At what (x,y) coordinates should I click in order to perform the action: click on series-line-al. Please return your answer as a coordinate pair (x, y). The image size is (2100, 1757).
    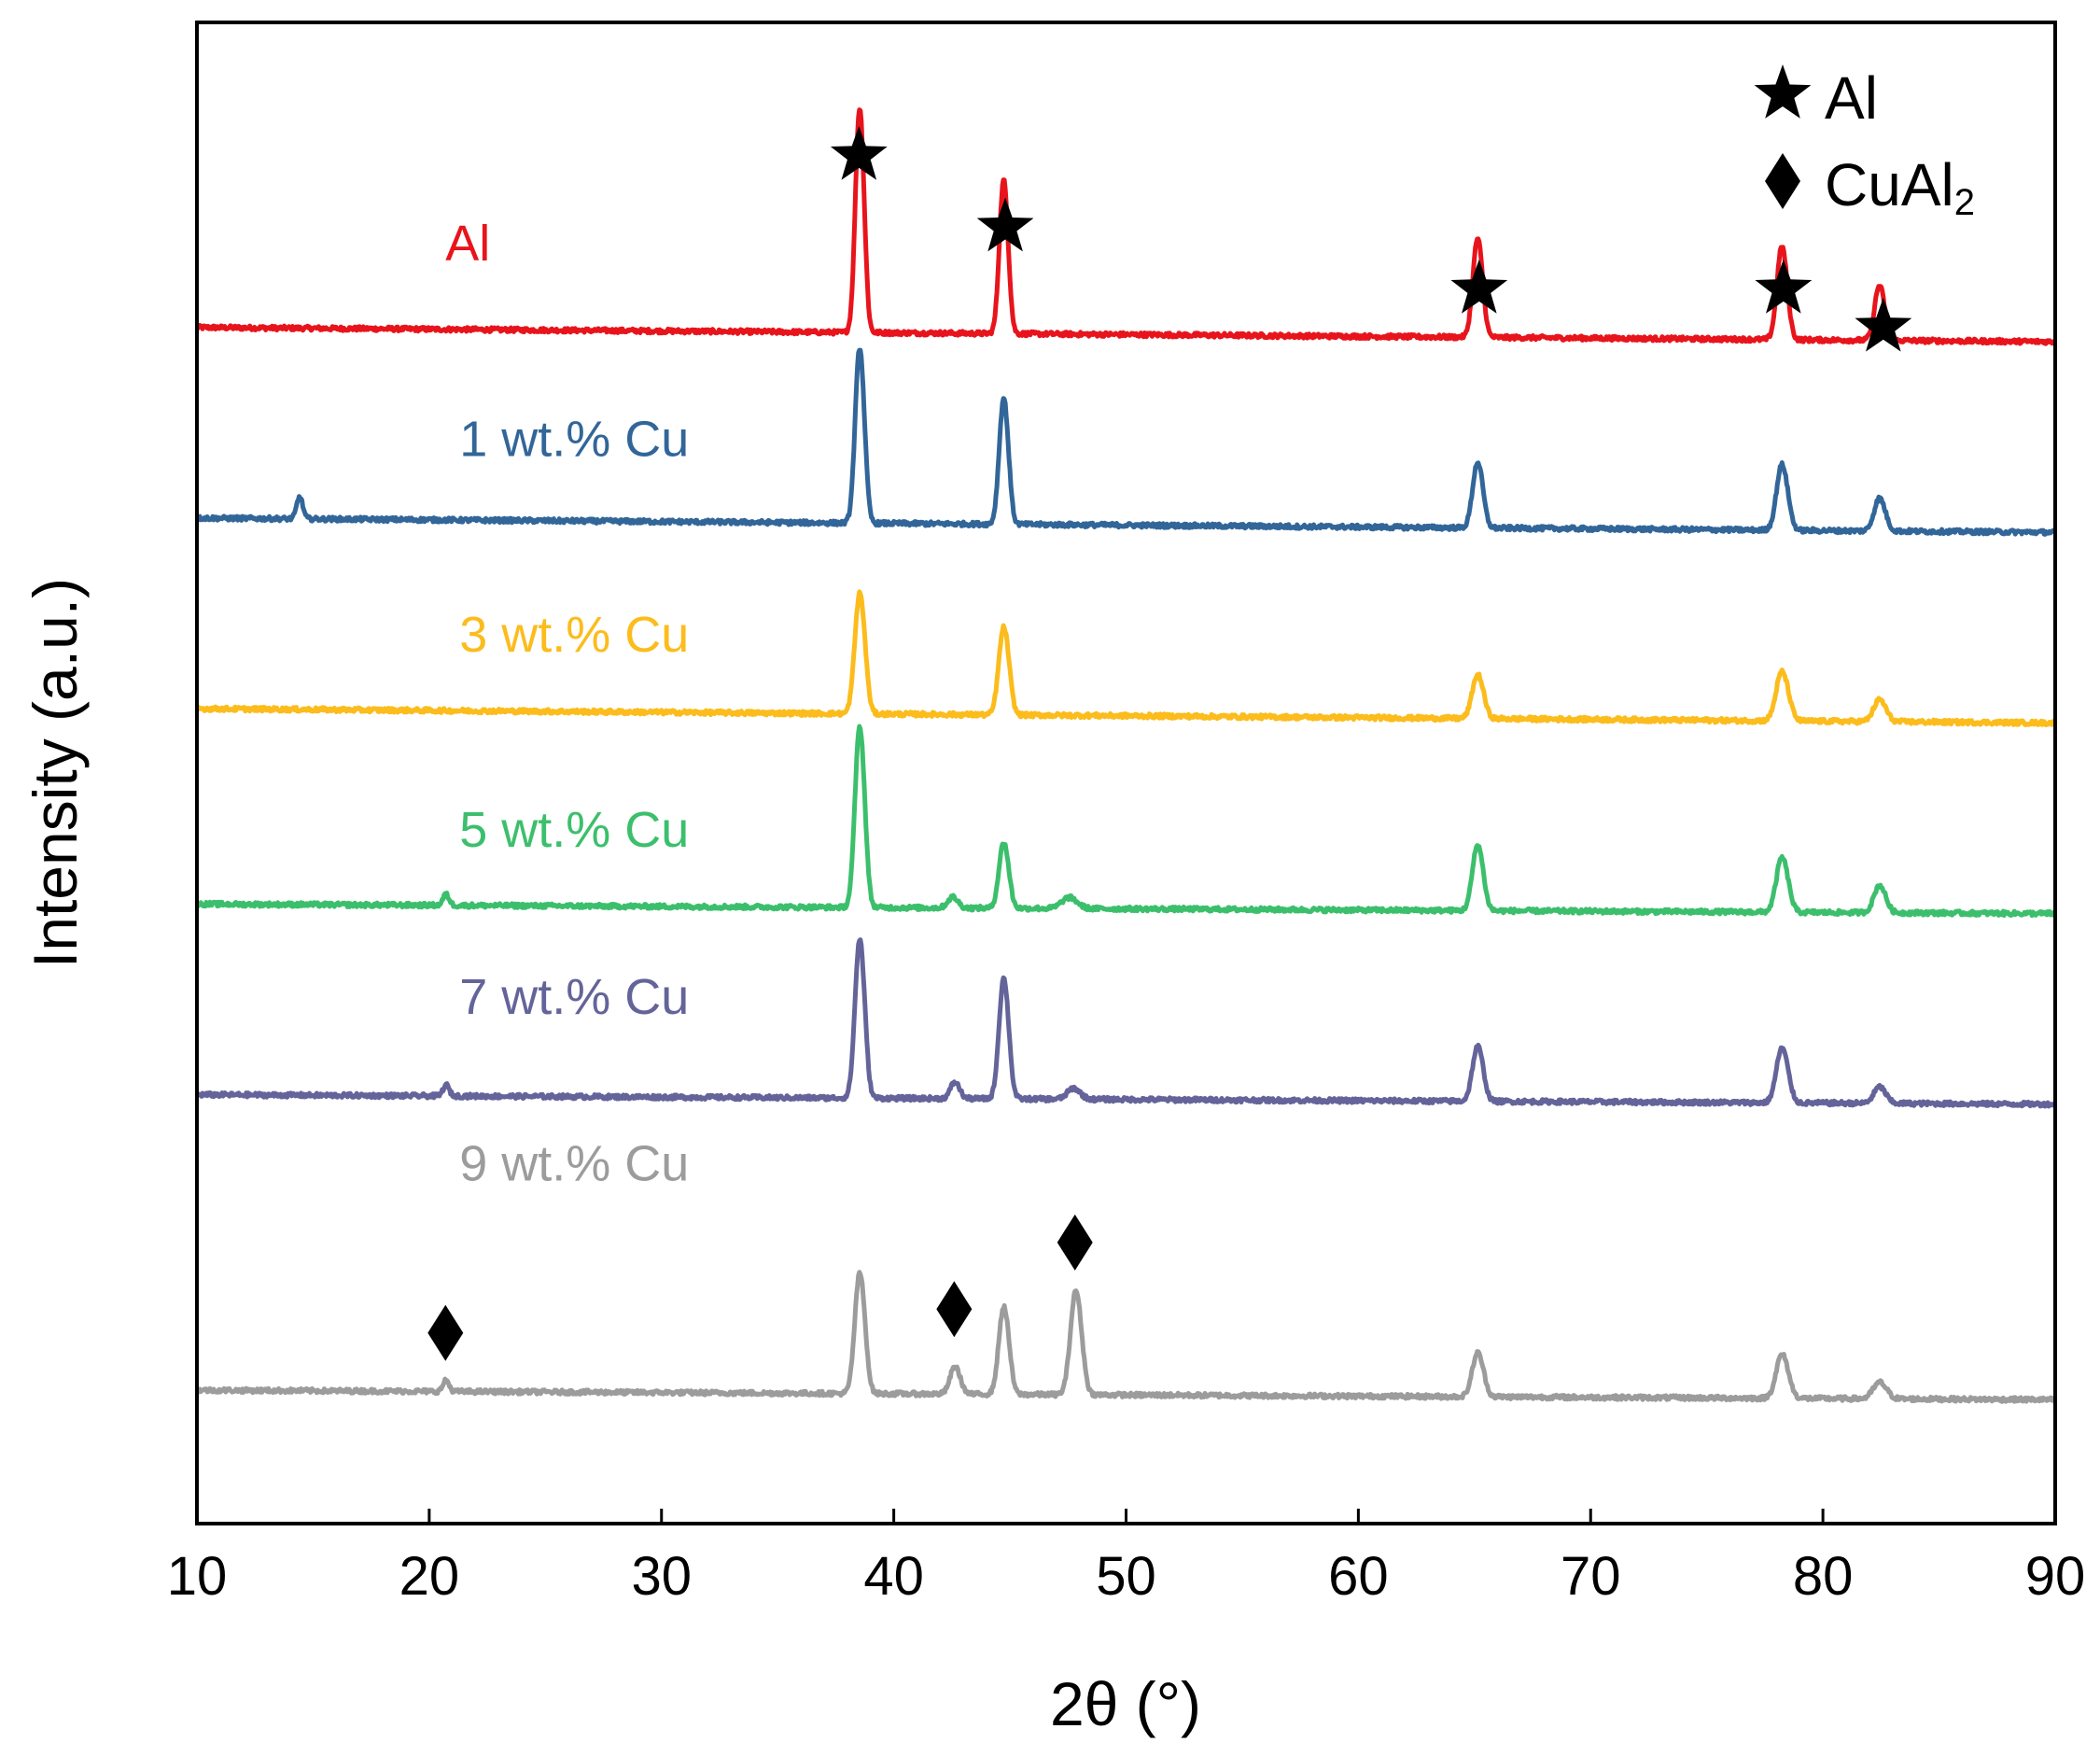
    Looking at the image, I should click on (1126, 226).